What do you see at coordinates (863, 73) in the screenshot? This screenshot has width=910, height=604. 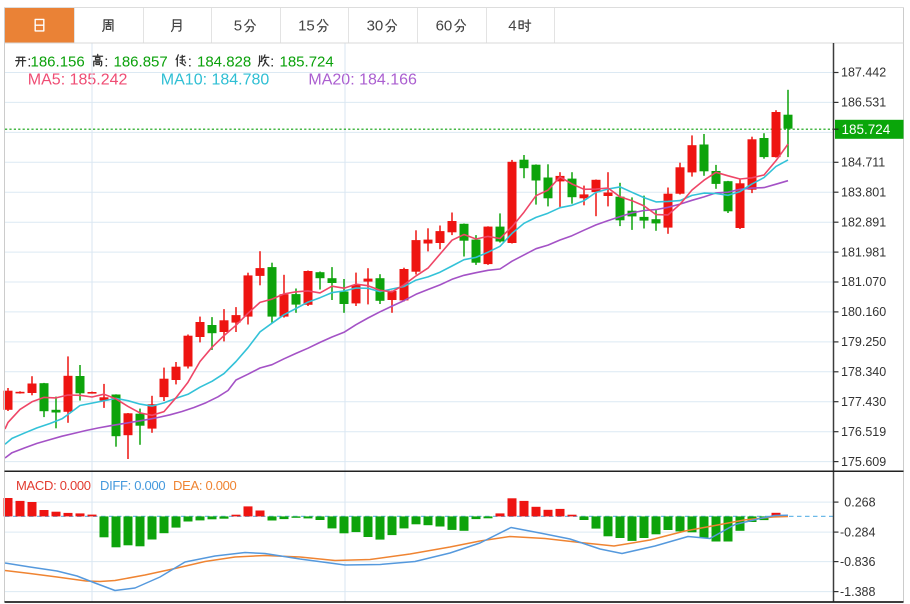 I see `svg-text: 187.442` at bounding box center [863, 73].